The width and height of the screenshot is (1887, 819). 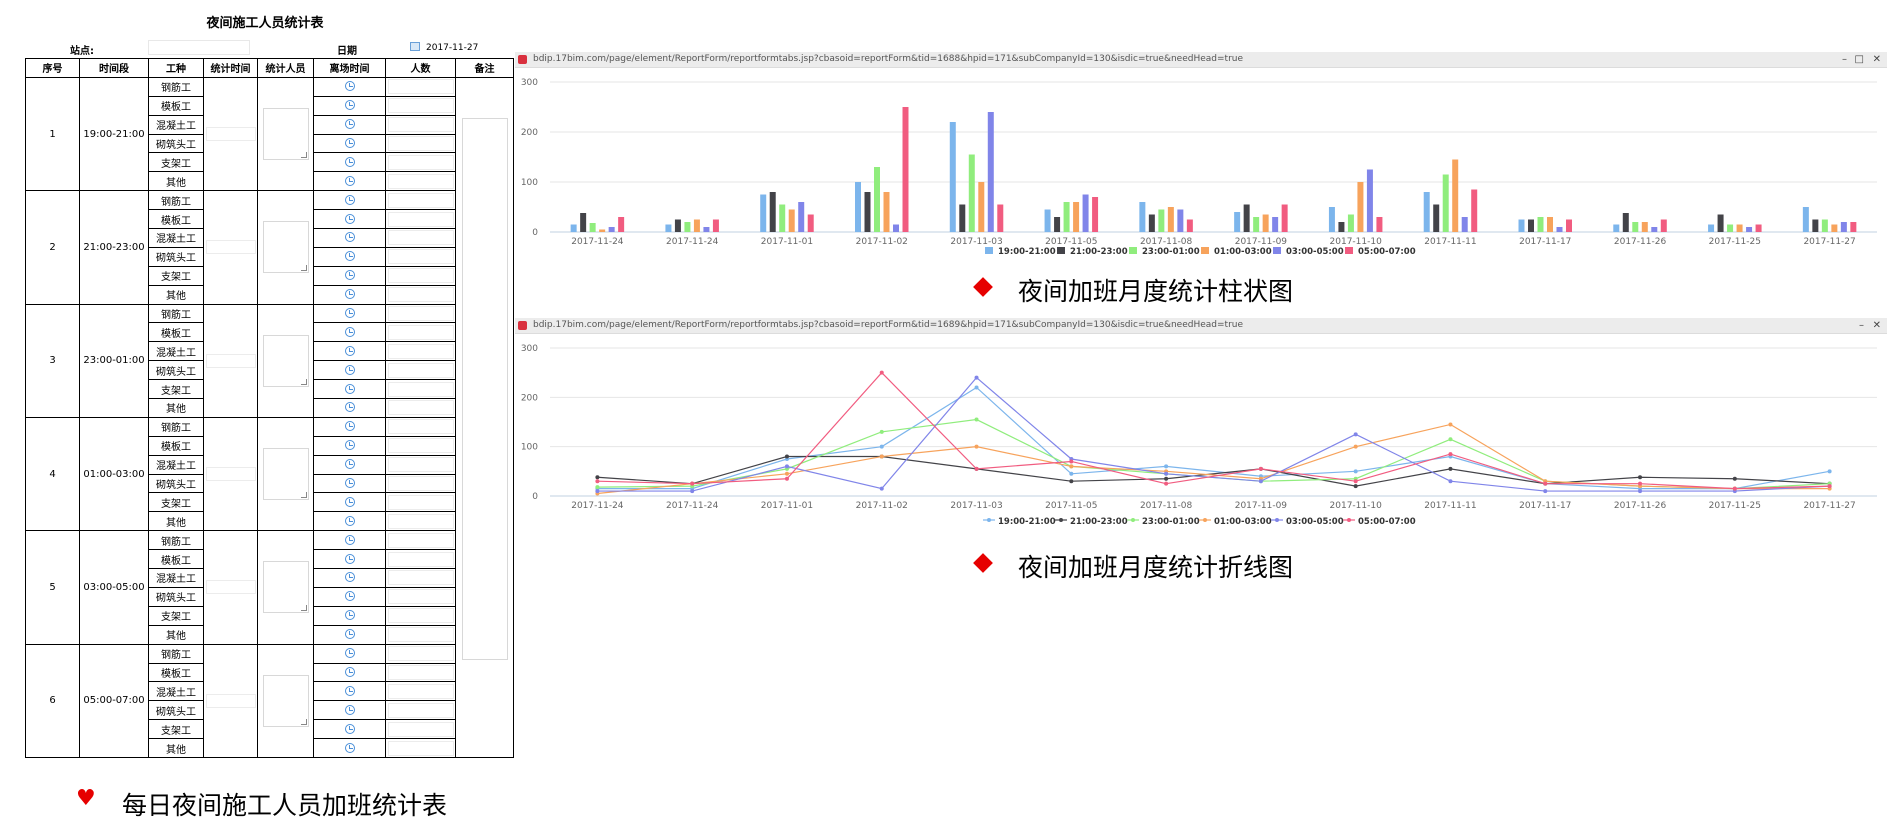 I want to click on maximize-icon: □, so click(x=1859, y=59).